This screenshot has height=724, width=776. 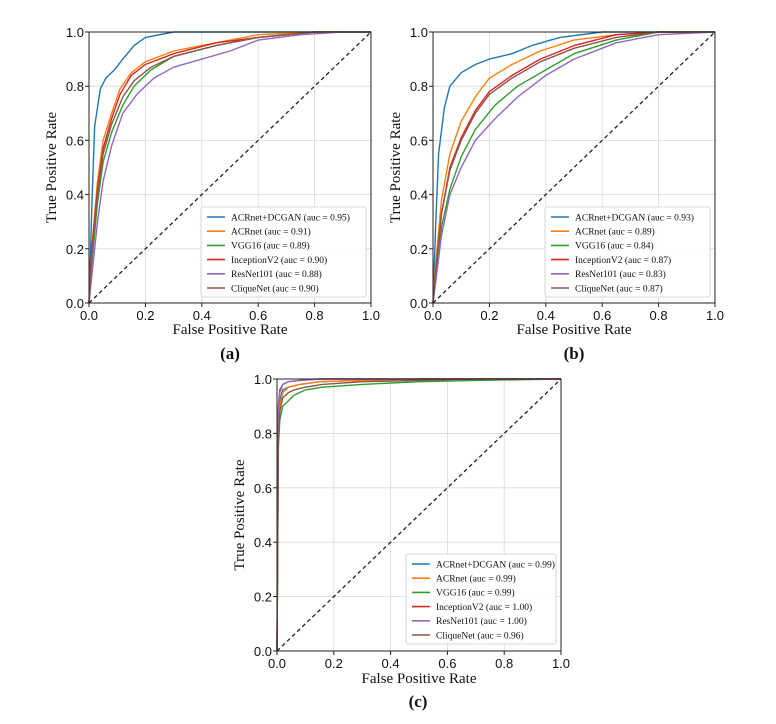 What do you see at coordinates (271, 232) in the screenshot?
I see `legend-entry: ACRnet (auc = 0.91)` at bounding box center [271, 232].